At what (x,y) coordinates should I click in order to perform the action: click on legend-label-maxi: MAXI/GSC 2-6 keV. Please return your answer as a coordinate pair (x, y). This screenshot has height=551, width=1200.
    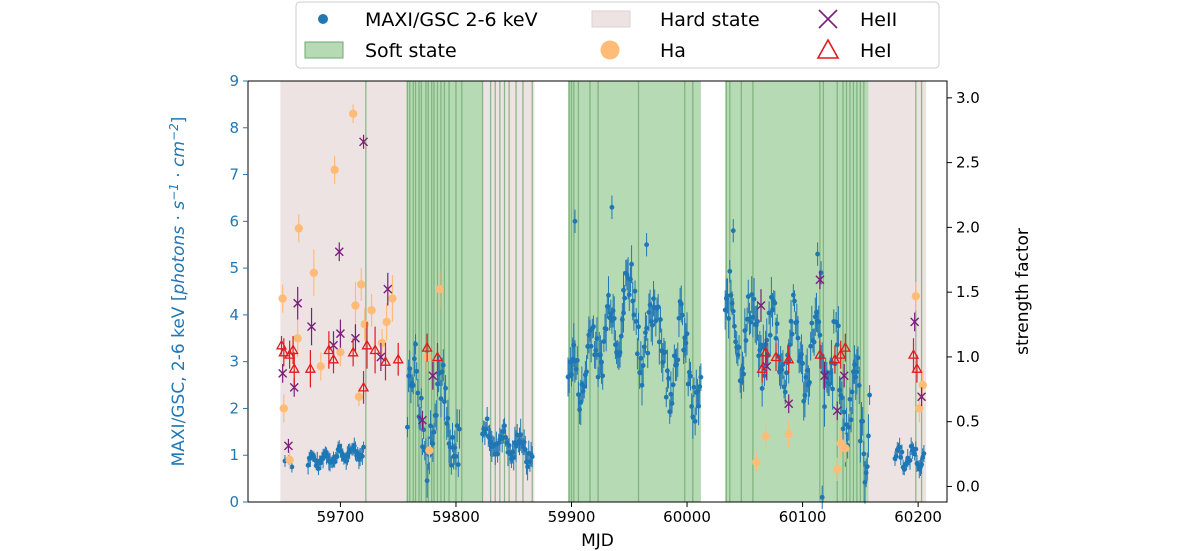
    Looking at the image, I should click on (451, 20).